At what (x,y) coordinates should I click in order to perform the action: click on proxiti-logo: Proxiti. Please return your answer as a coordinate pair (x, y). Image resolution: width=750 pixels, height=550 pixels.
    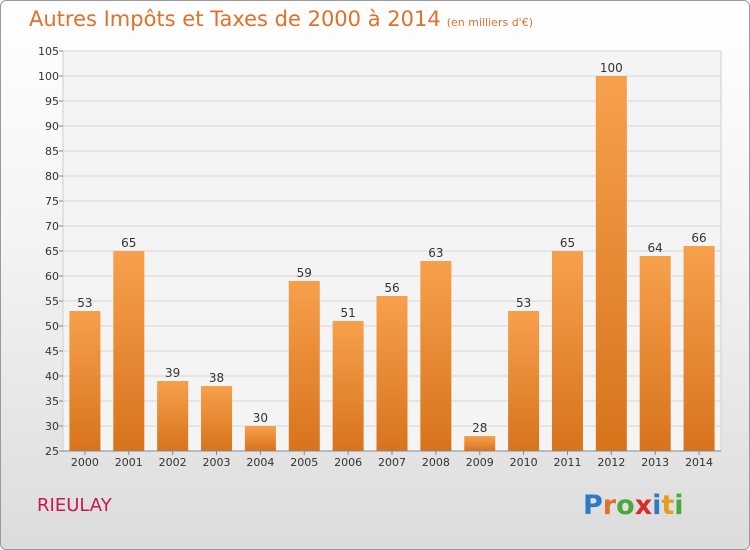
    Looking at the image, I should click on (633, 505).